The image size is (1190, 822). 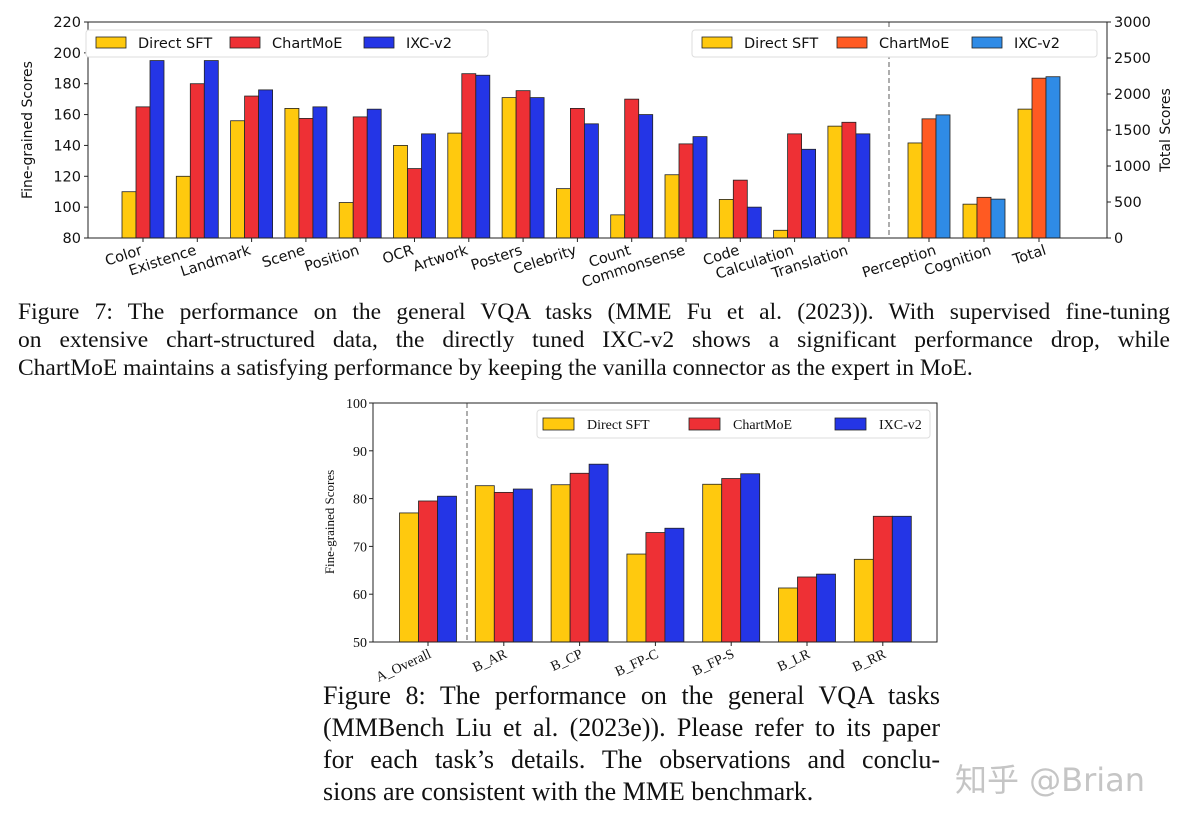 I want to click on y-tick-label: 220, so click(x=67, y=23).